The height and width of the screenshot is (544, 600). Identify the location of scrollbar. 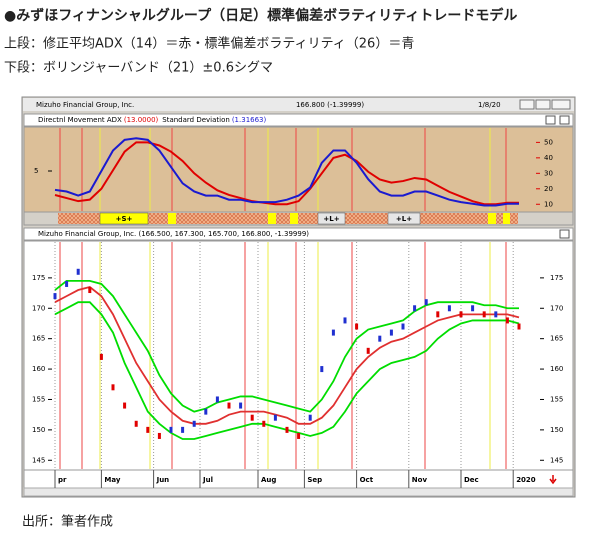
(298, 492).